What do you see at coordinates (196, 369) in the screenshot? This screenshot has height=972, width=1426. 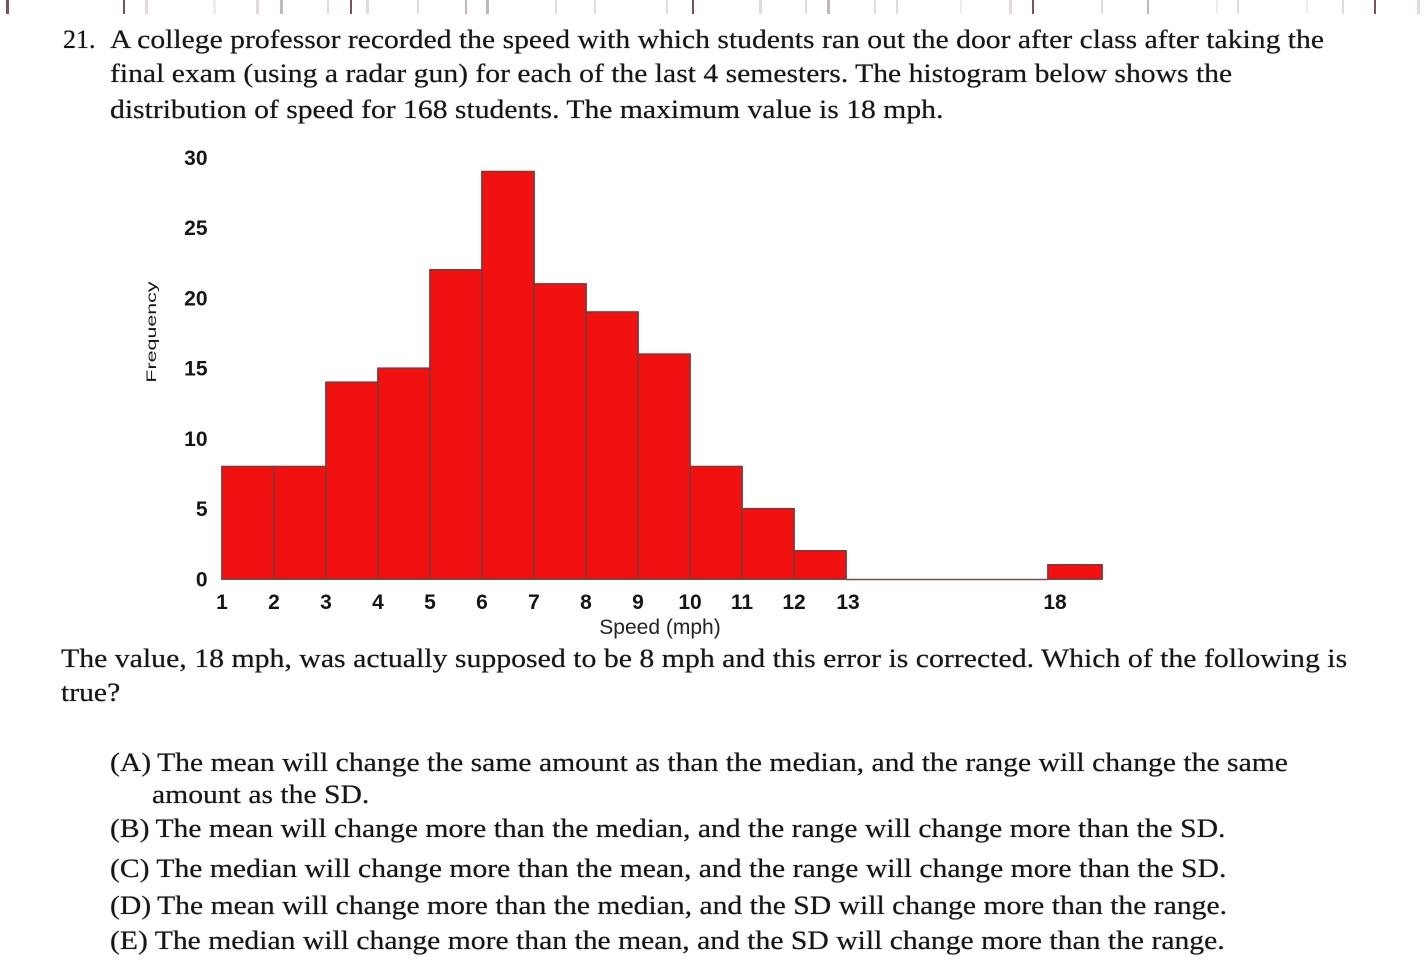 I see `svg-text: 15` at bounding box center [196, 369].